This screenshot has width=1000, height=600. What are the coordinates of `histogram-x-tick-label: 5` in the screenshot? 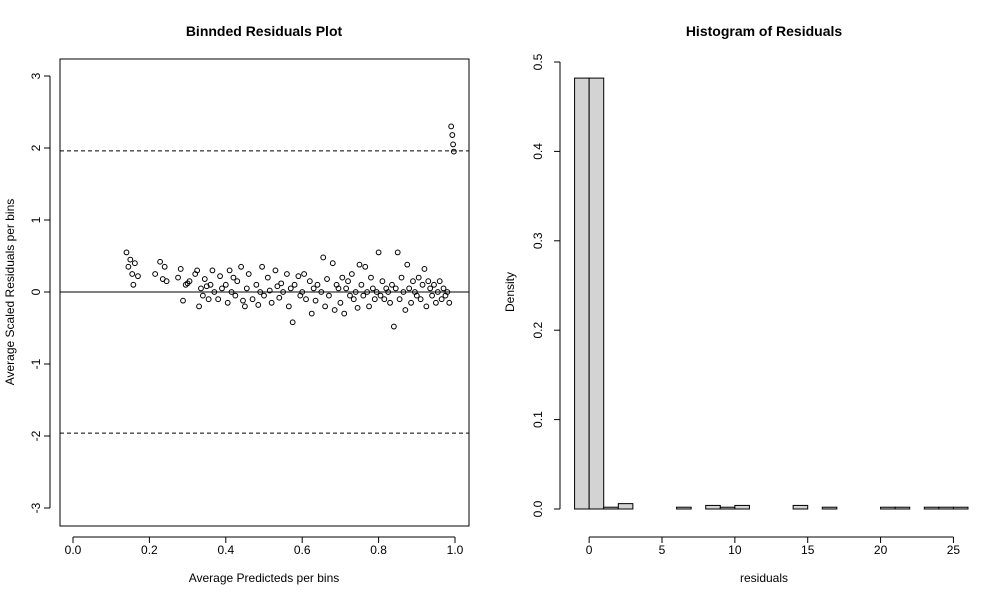 It's located at (662, 550).